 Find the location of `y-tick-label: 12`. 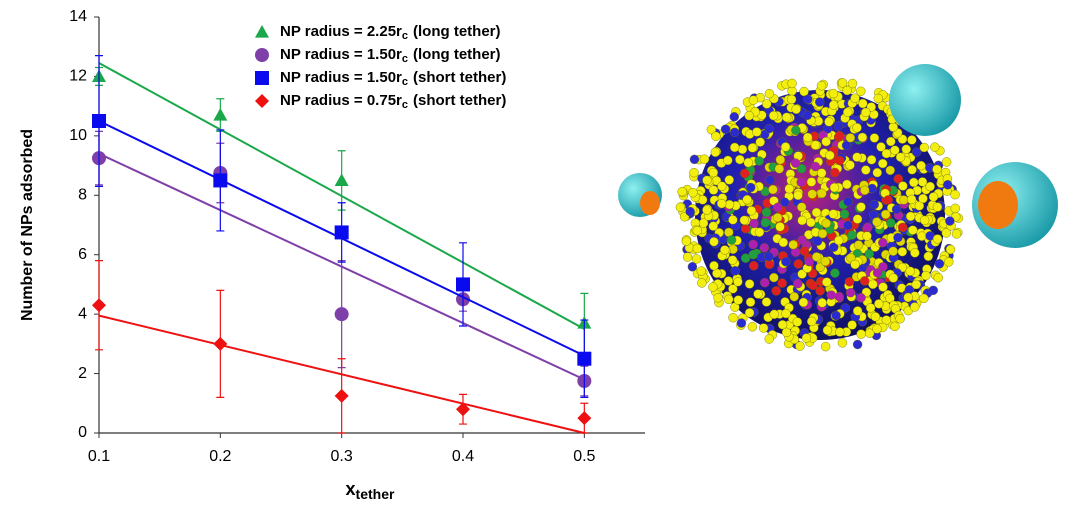

y-tick-label: 12 is located at coordinates (78, 76).